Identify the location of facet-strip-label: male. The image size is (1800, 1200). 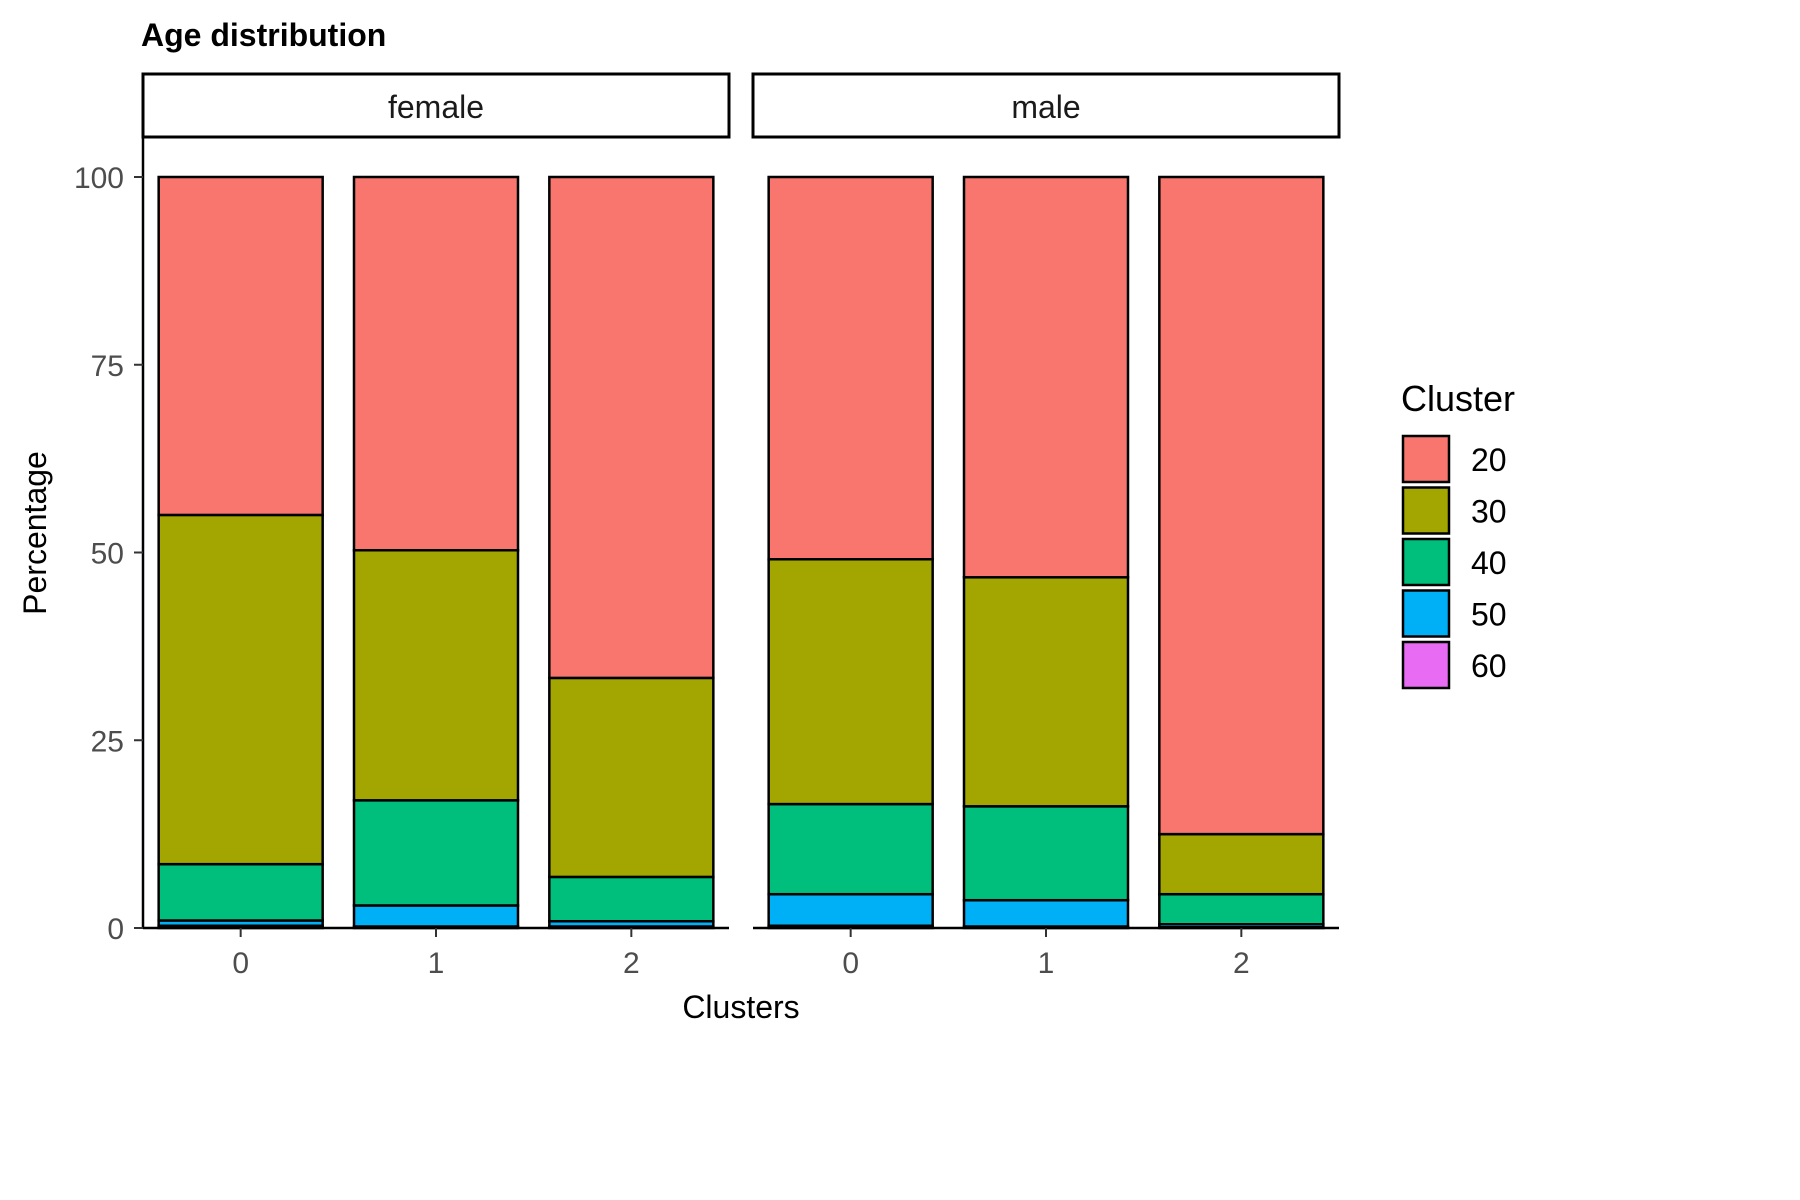
(1045, 107).